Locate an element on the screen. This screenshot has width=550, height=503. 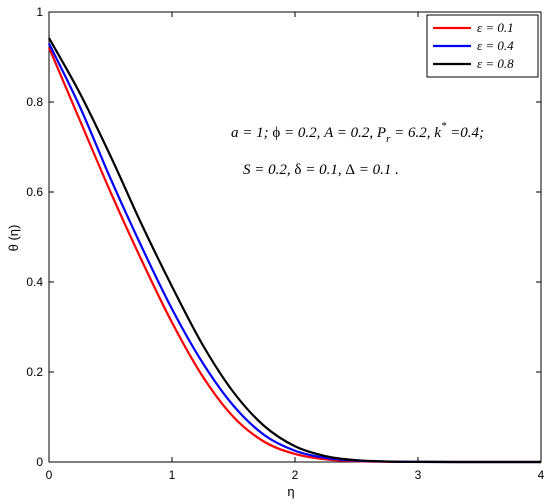
y-tick-label: 0 is located at coordinates (39, 462).